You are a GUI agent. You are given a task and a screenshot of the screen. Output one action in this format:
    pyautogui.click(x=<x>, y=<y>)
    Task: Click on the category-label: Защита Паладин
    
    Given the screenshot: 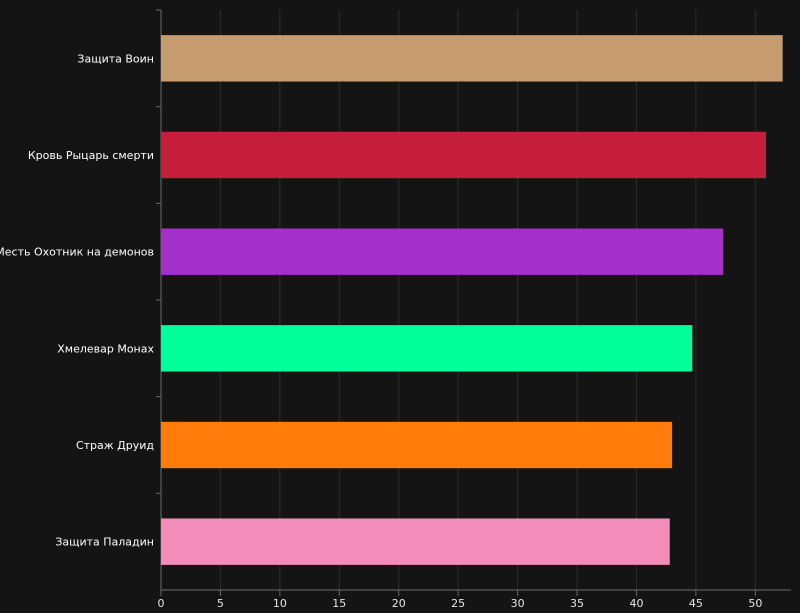 What is the action you would take?
    pyautogui.click(x=104, y=542)
    